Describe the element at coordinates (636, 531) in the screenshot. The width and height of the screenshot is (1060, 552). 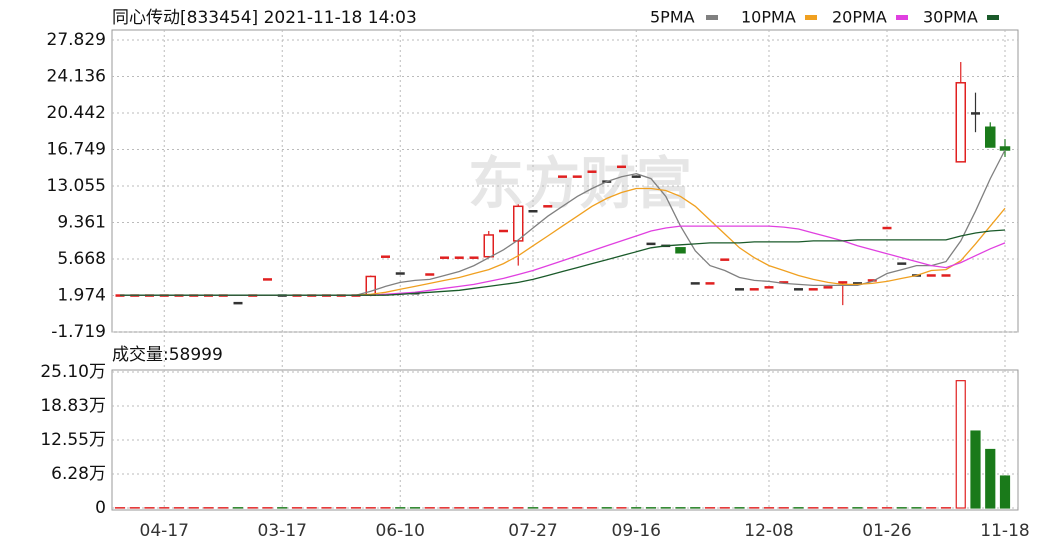
I see `x-tick-label: 09-16` at that location.